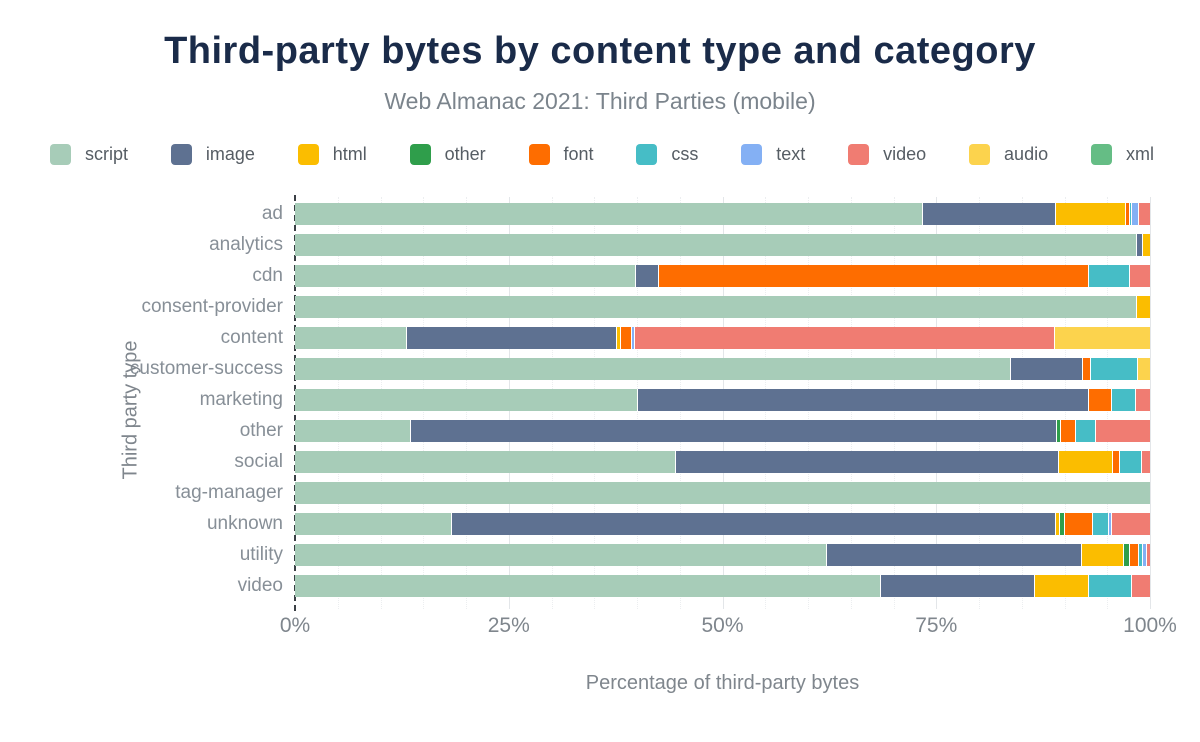  What do you see at coordinates (1008, 154) in the screenshot?
I see `legend-item-audio: audio` at bounding box center [1008, 154].